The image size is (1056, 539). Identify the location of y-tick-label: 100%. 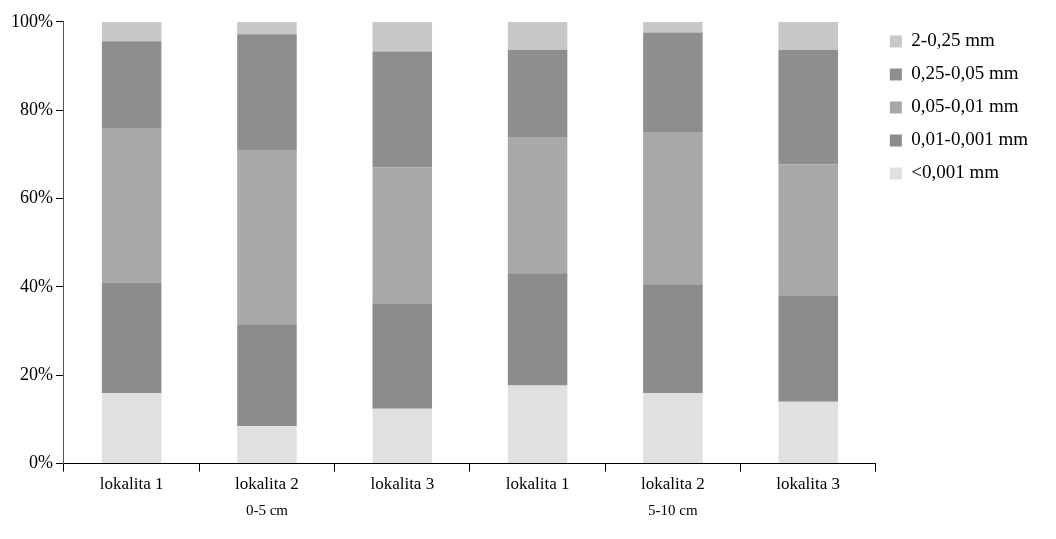
(31, 20).